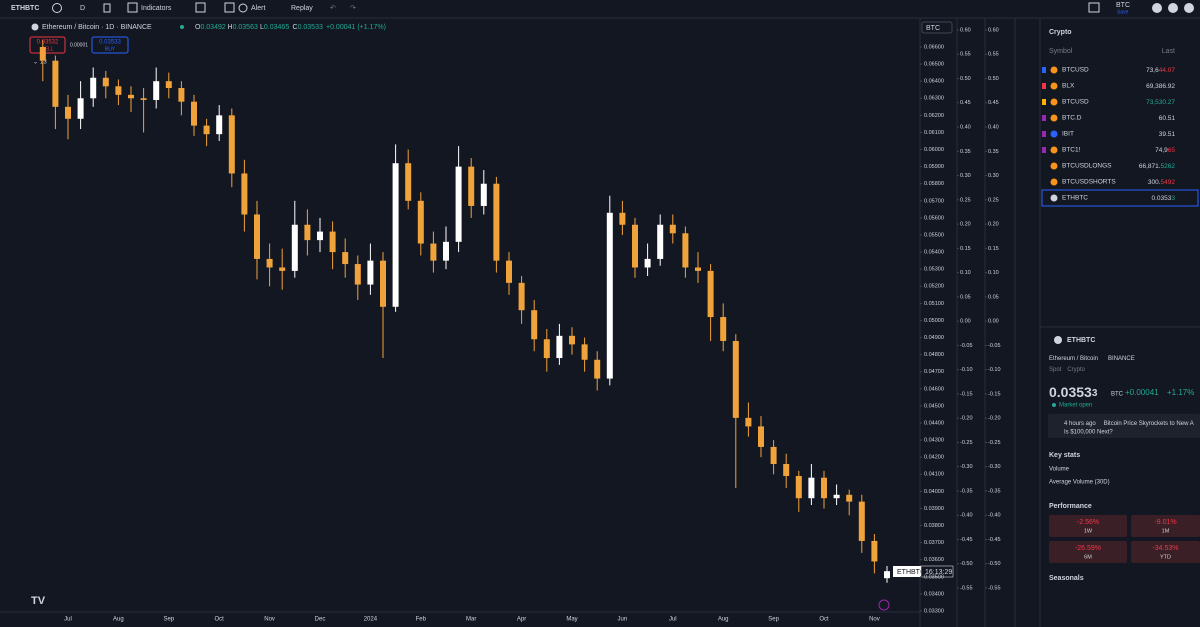  I want to click on buy-price: 0.03533, so click(110, 43).